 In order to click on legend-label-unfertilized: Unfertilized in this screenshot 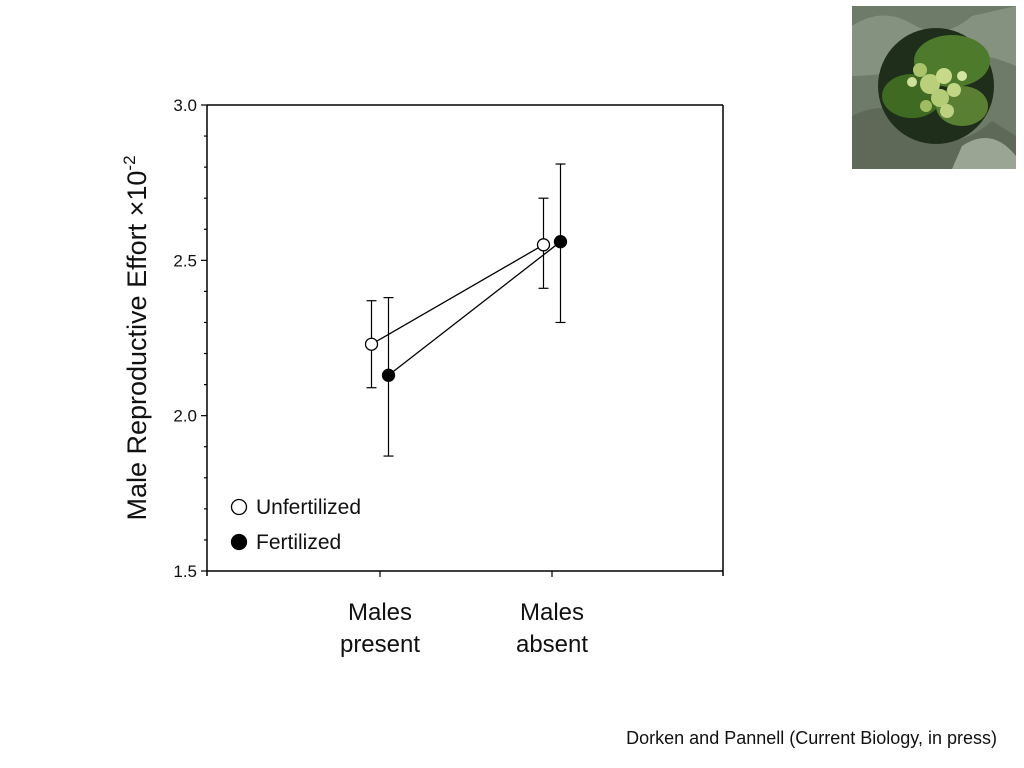, I will do `click(308, 507)`.